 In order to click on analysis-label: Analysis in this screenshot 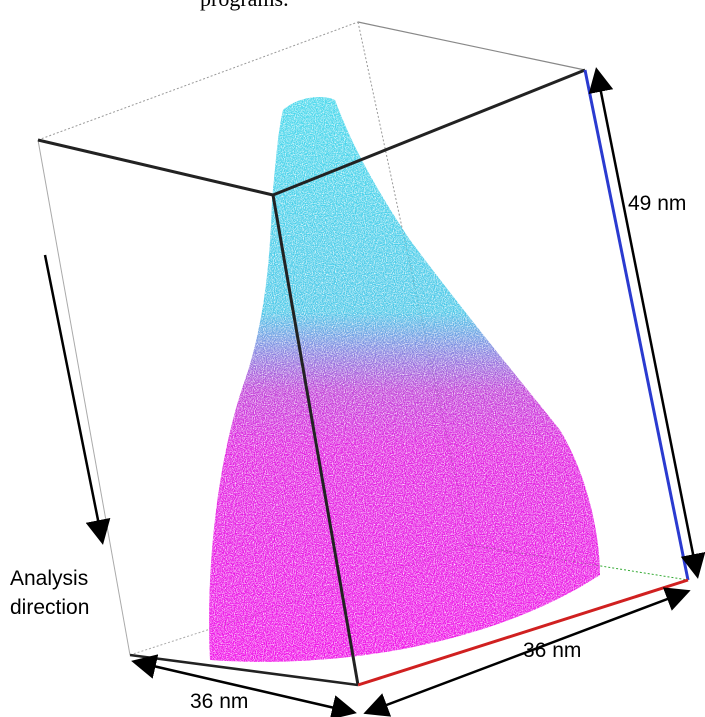, I will do `click(49, 578)`.